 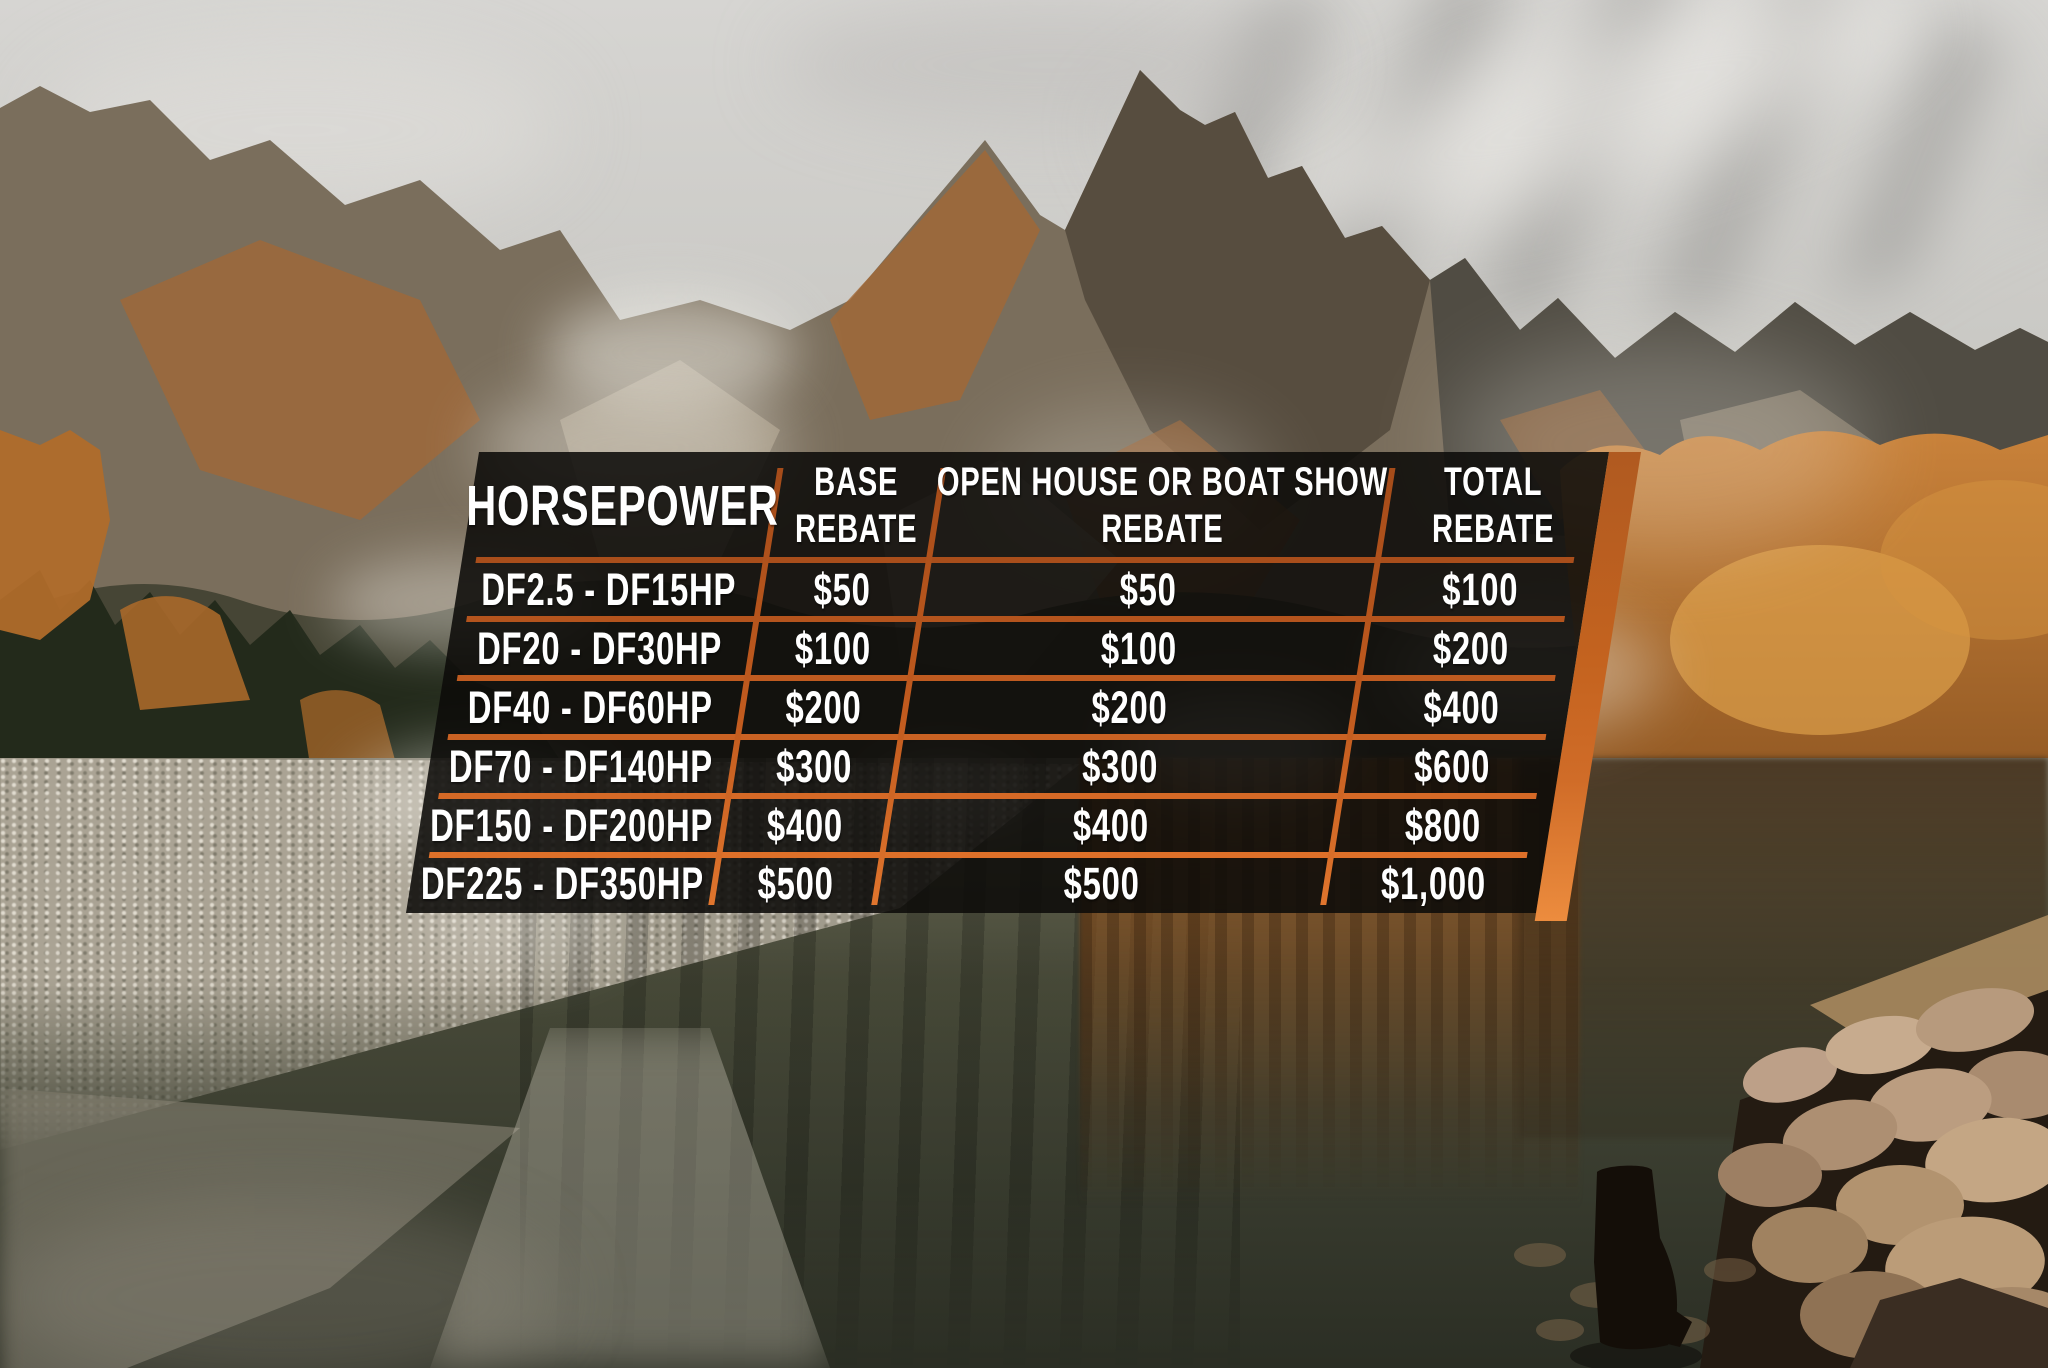 I want to click on header-label: TOTAL REBATE, so click(x=1493, y=505).